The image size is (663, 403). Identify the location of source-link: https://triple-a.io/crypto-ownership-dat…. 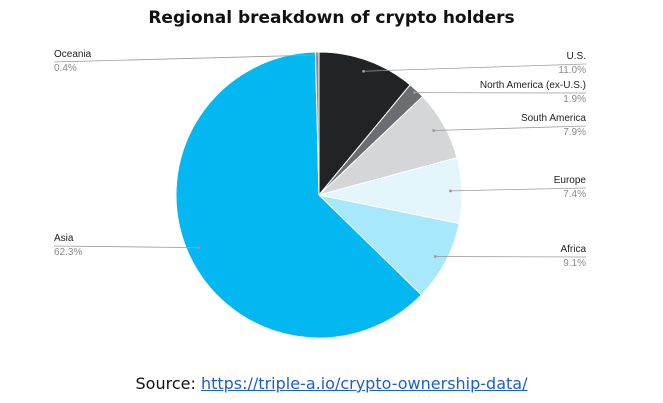
(364, 383).